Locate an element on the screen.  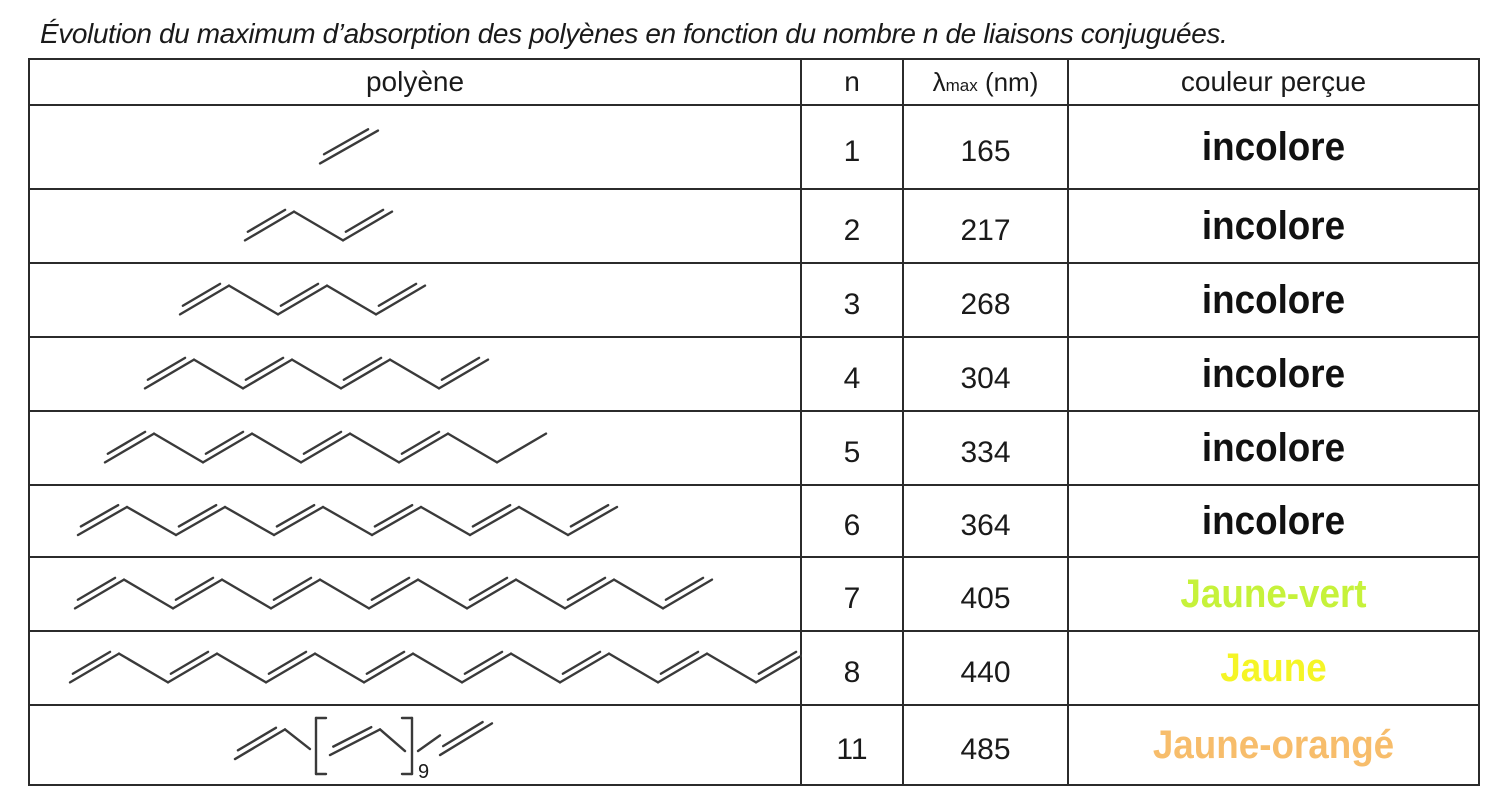
header-row: polyène n λmax (nm) couleur perçue is located at coordinates (754, 82).